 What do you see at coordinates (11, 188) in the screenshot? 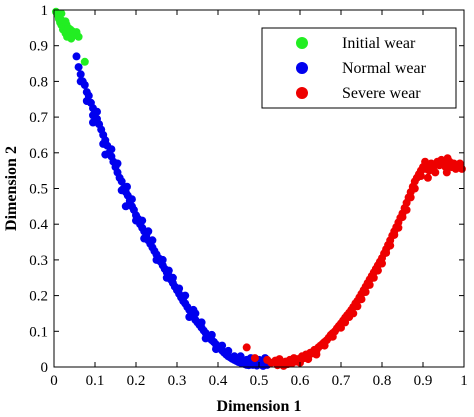
I see `y-axis-title: Dimension 2` at bounding box center [11, 188].